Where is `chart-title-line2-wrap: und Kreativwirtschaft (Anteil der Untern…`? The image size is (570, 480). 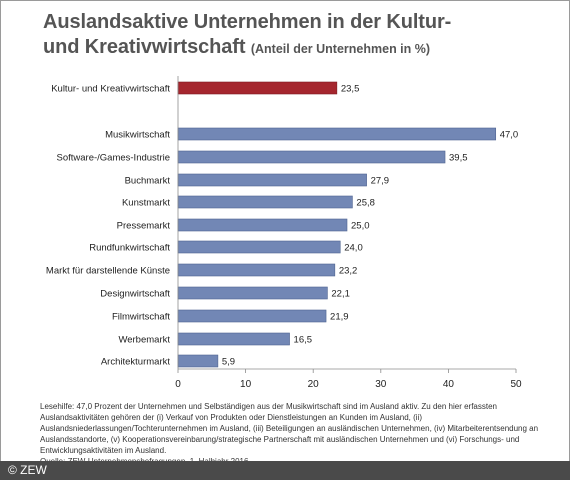 chart-title-line2-wrap: und Kreativwirtschaft (Anteil der Untern… is located at coordinates (303, 48).